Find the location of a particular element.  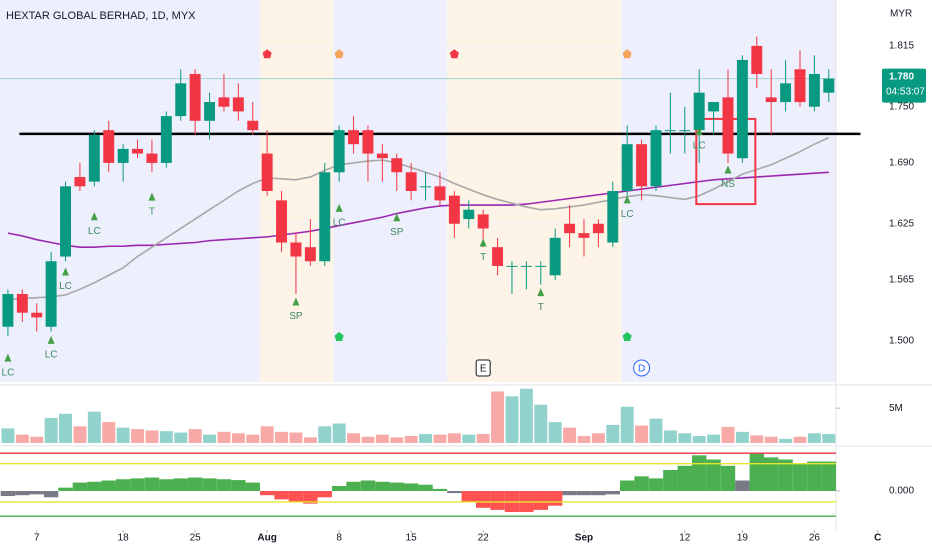

event-label: E is located at coordinates (483, 369).